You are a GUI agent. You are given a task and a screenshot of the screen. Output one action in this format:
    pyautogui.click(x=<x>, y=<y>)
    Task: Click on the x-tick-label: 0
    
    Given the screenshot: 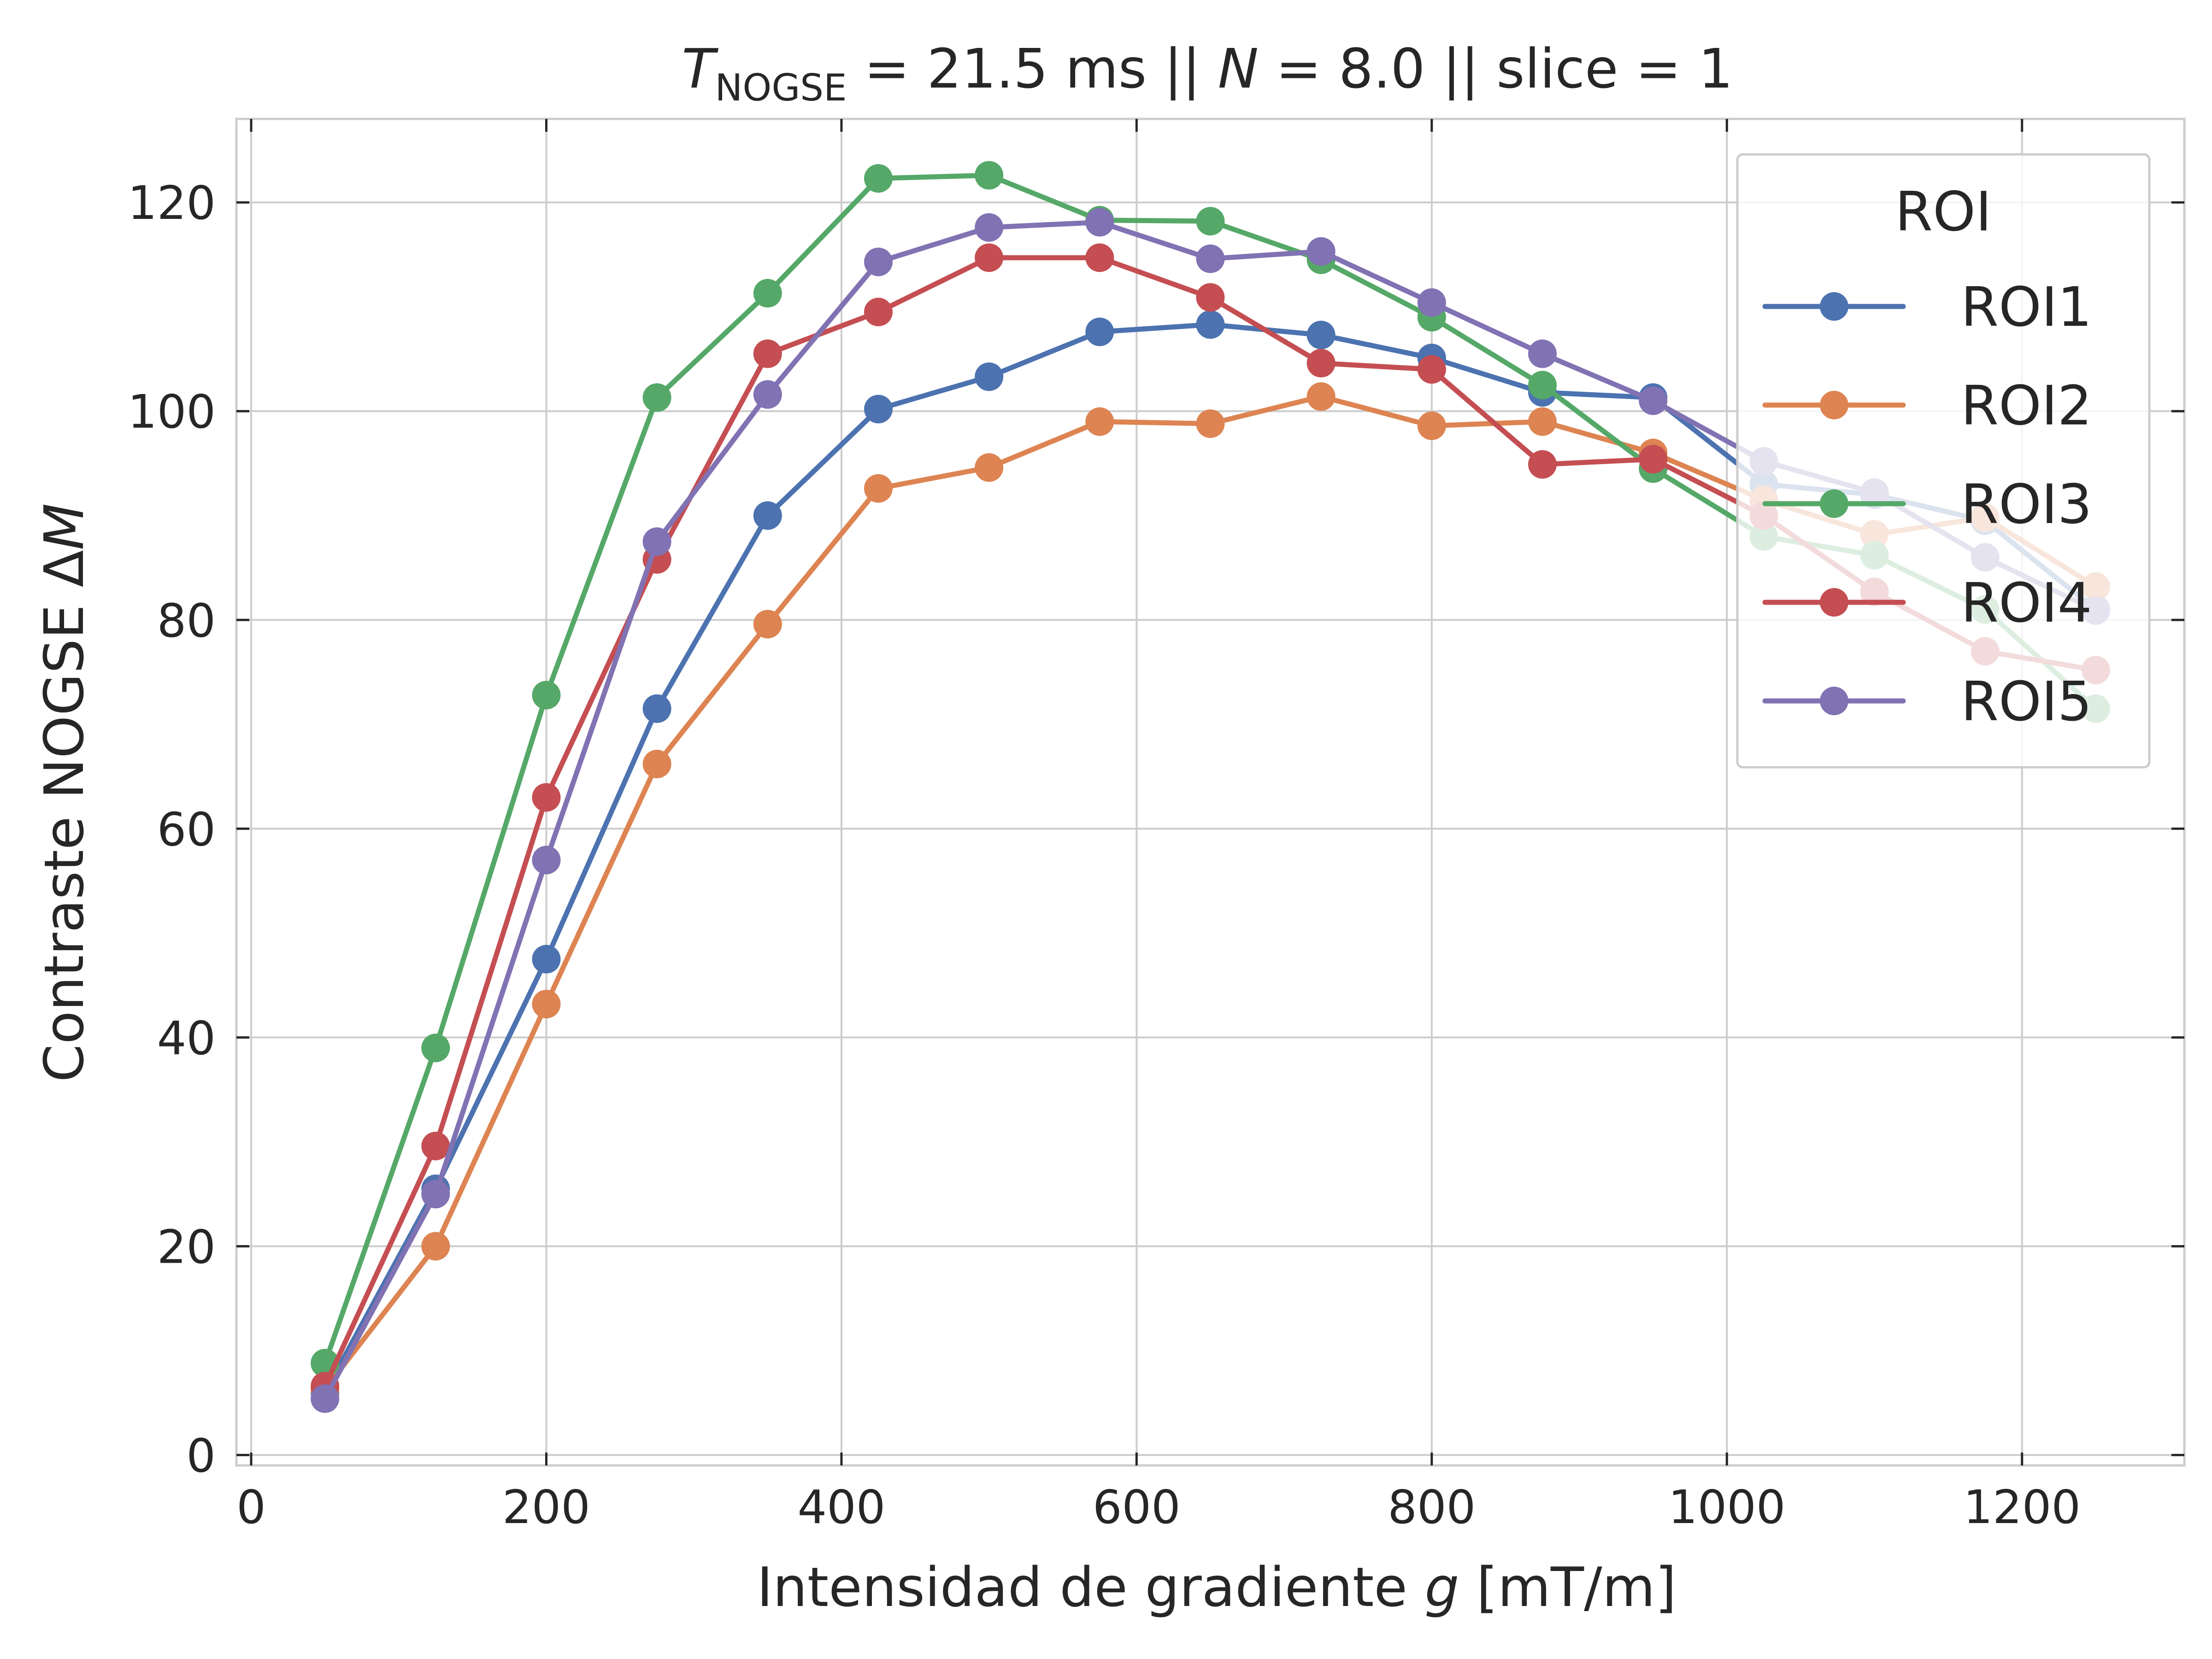 What is the action you would take?
    pyautogui.click(x=251, y=1507)
    